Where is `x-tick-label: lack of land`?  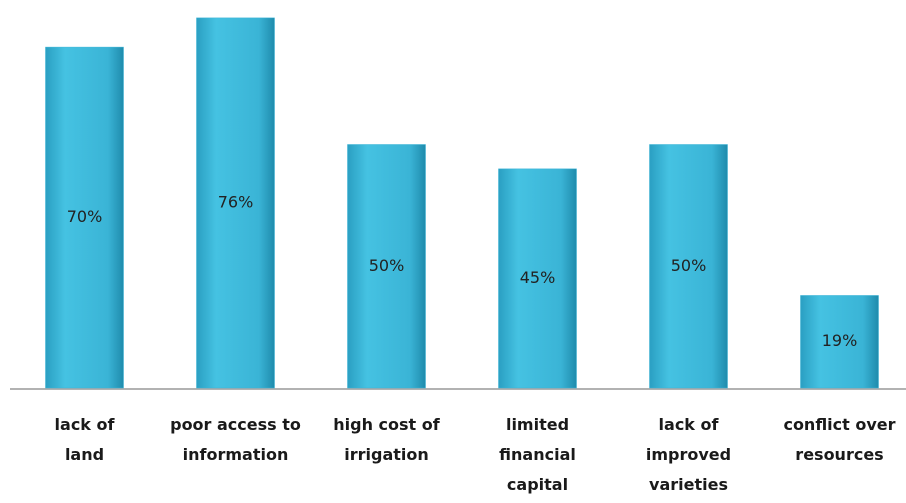 x-tick-label: lack of land is located at coordinates (84, 439).